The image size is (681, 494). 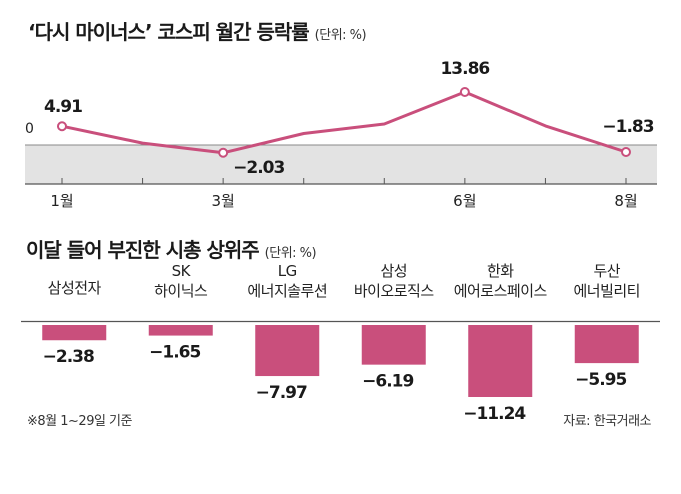 What do you see at coordinates (61, 201) in the screenshot?
I see `x-tick-label: 1월` at bounding box center [61, 201].